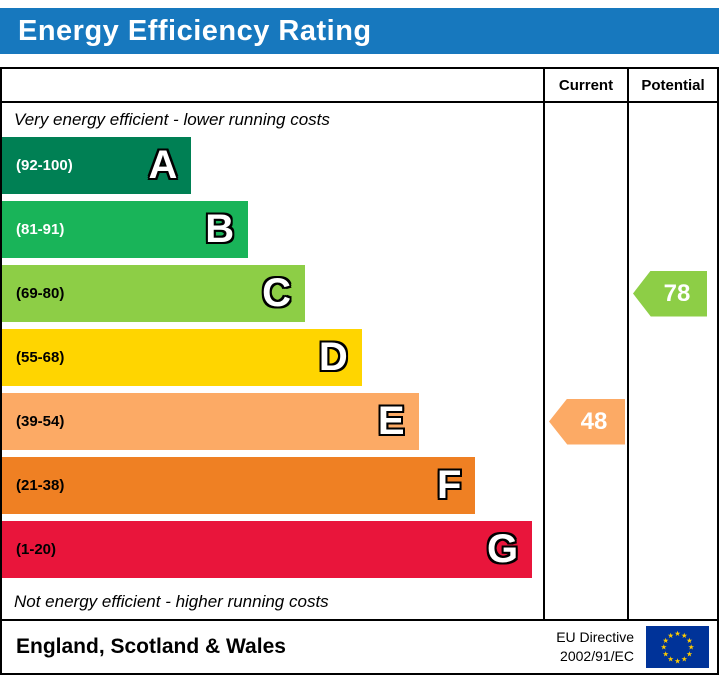 The width and height of the screenshot is (719, 676). I want to click on band-e-range: (39-54), so click(40, 421).